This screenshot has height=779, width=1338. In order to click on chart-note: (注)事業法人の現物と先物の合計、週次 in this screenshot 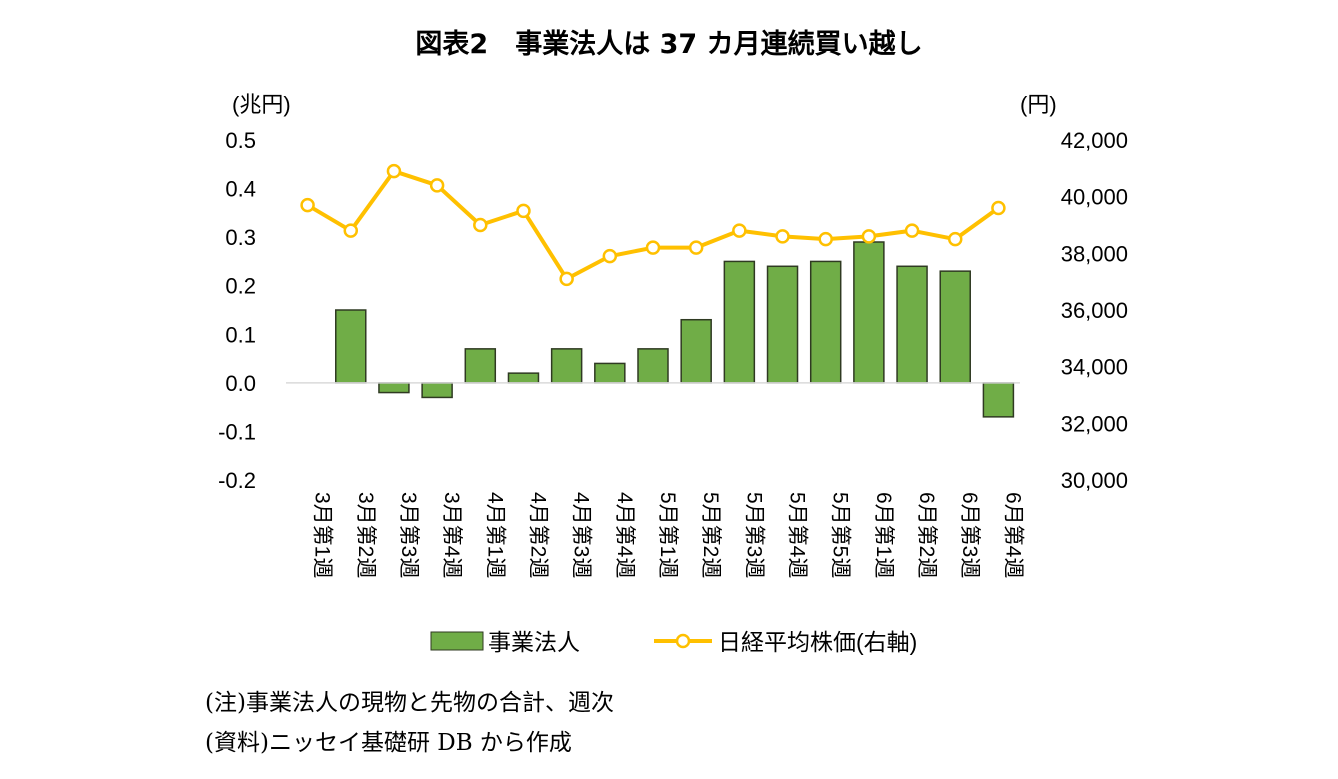, I will do `click(409, 703)`.